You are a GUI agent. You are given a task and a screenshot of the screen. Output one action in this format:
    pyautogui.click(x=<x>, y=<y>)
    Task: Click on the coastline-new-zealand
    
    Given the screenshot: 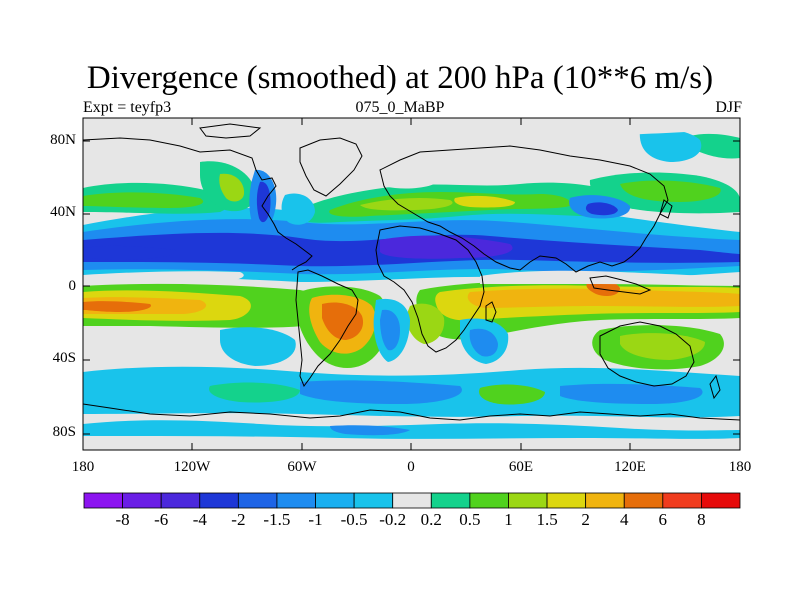 What is the action you would take?
    pyautogui.click(x=715, y=387)
    